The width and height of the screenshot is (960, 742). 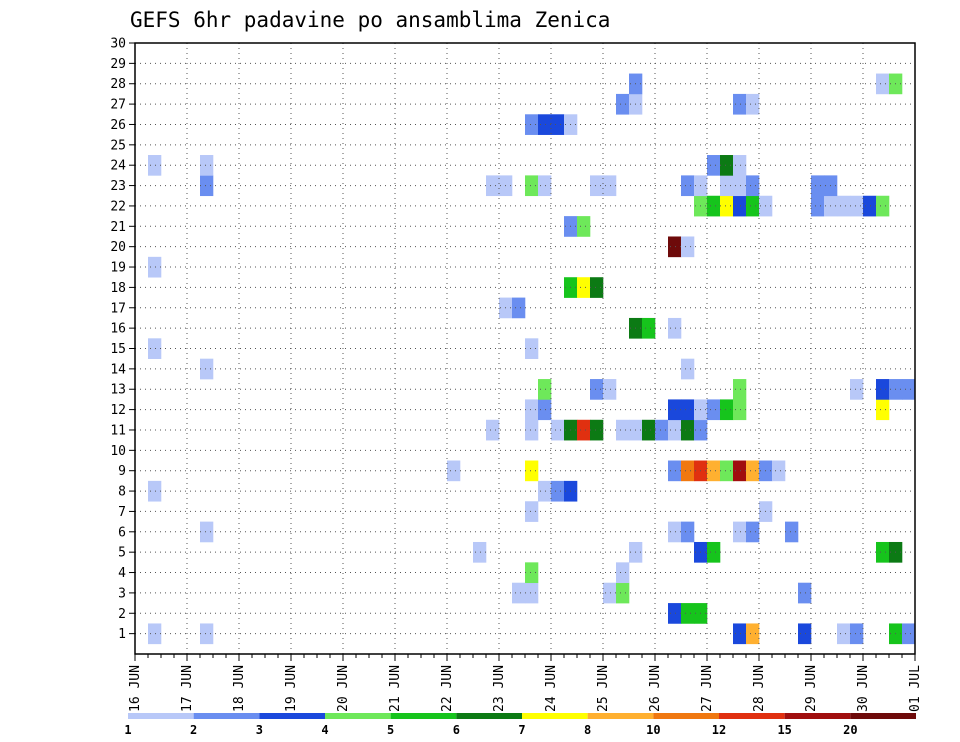 What do you see at coordinates (653, 730) in the screenshot?
I see `colorbar-label: 10` at bounding box center [653, 730].